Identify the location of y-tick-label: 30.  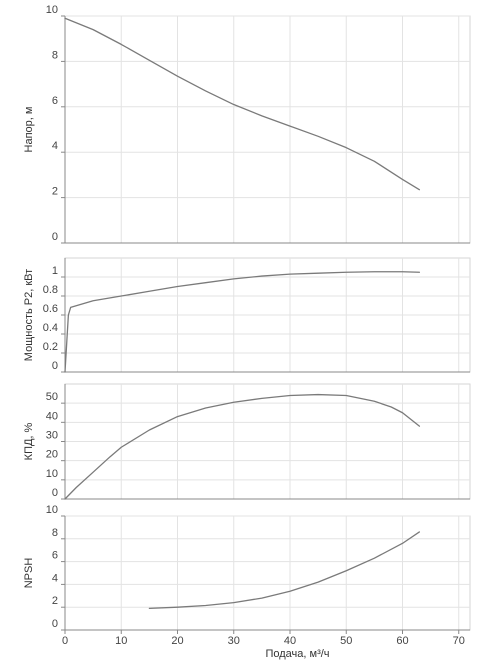
(52, 436).